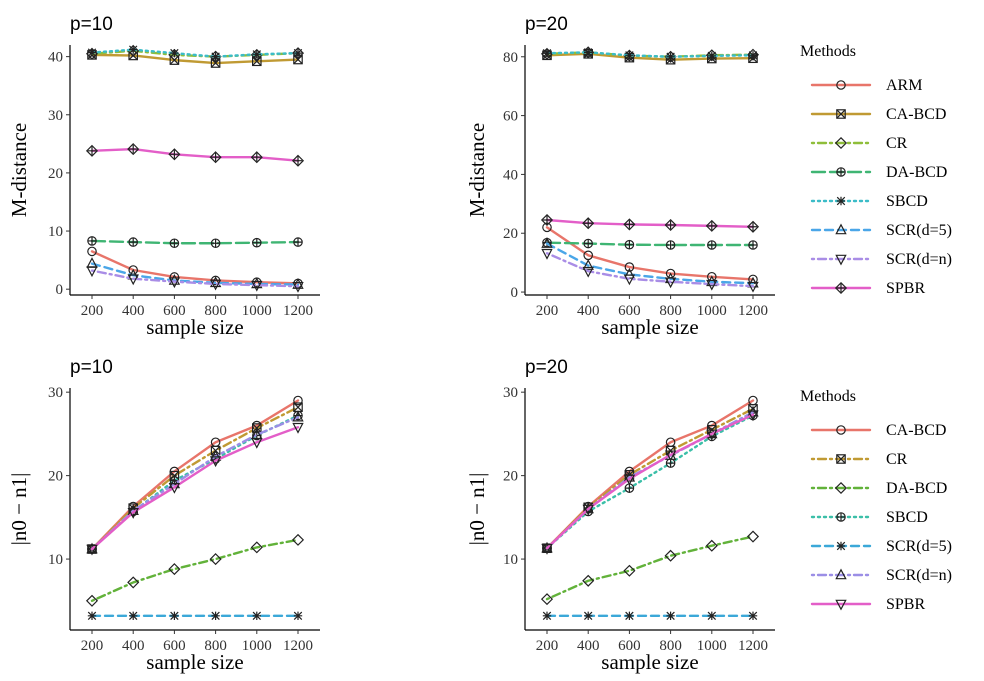  Describe the element at coordinates (919, 546) in the screenshot. I see `legend-label: SCR(d=5)` at that location.